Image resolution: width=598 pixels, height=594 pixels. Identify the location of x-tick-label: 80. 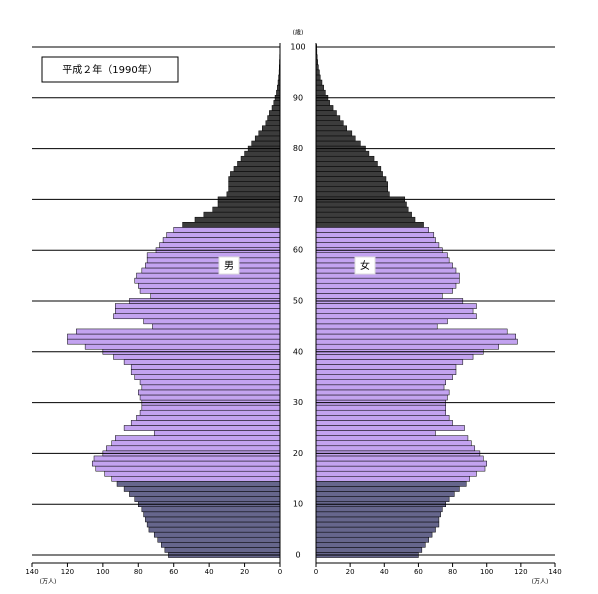
(138, 572).